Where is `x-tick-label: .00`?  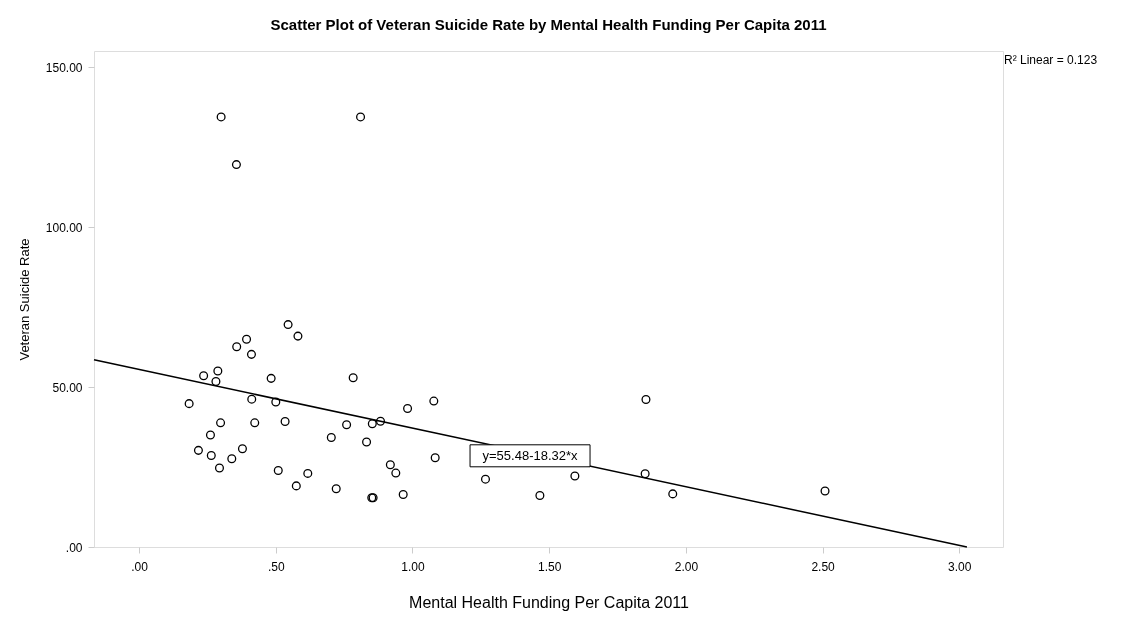
x-tick-label: .00 is located at coordinates (140, 566).